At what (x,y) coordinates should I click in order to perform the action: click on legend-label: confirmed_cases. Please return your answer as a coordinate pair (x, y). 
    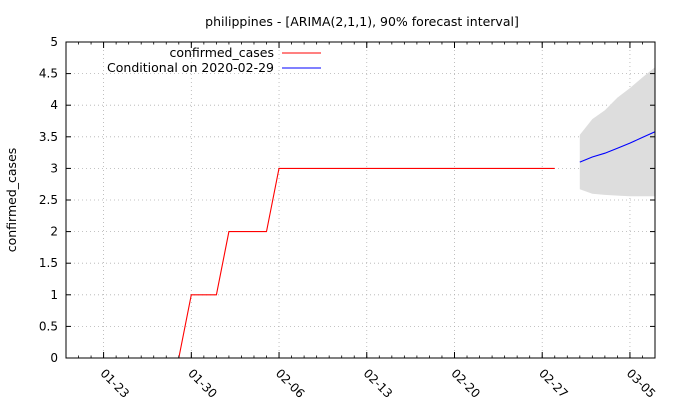
    Looking at the image, I should click on (221, 52).